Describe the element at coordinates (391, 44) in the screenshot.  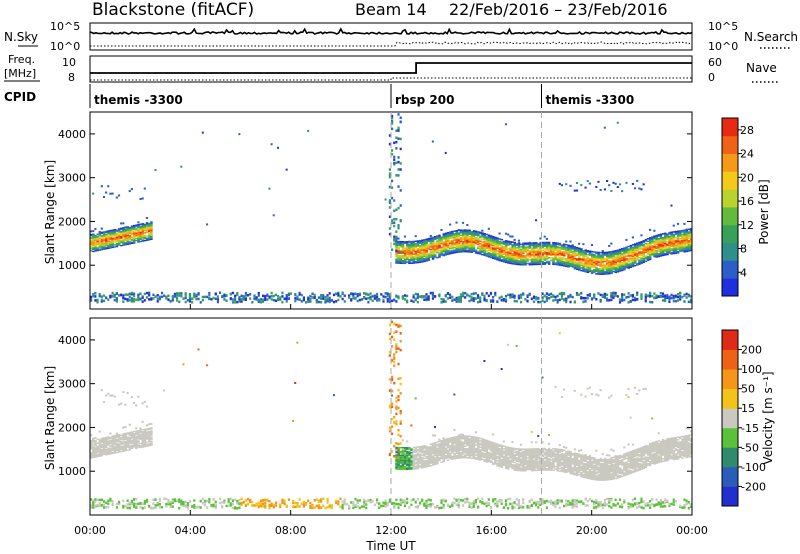
I see `nsearch-trace` at that location.